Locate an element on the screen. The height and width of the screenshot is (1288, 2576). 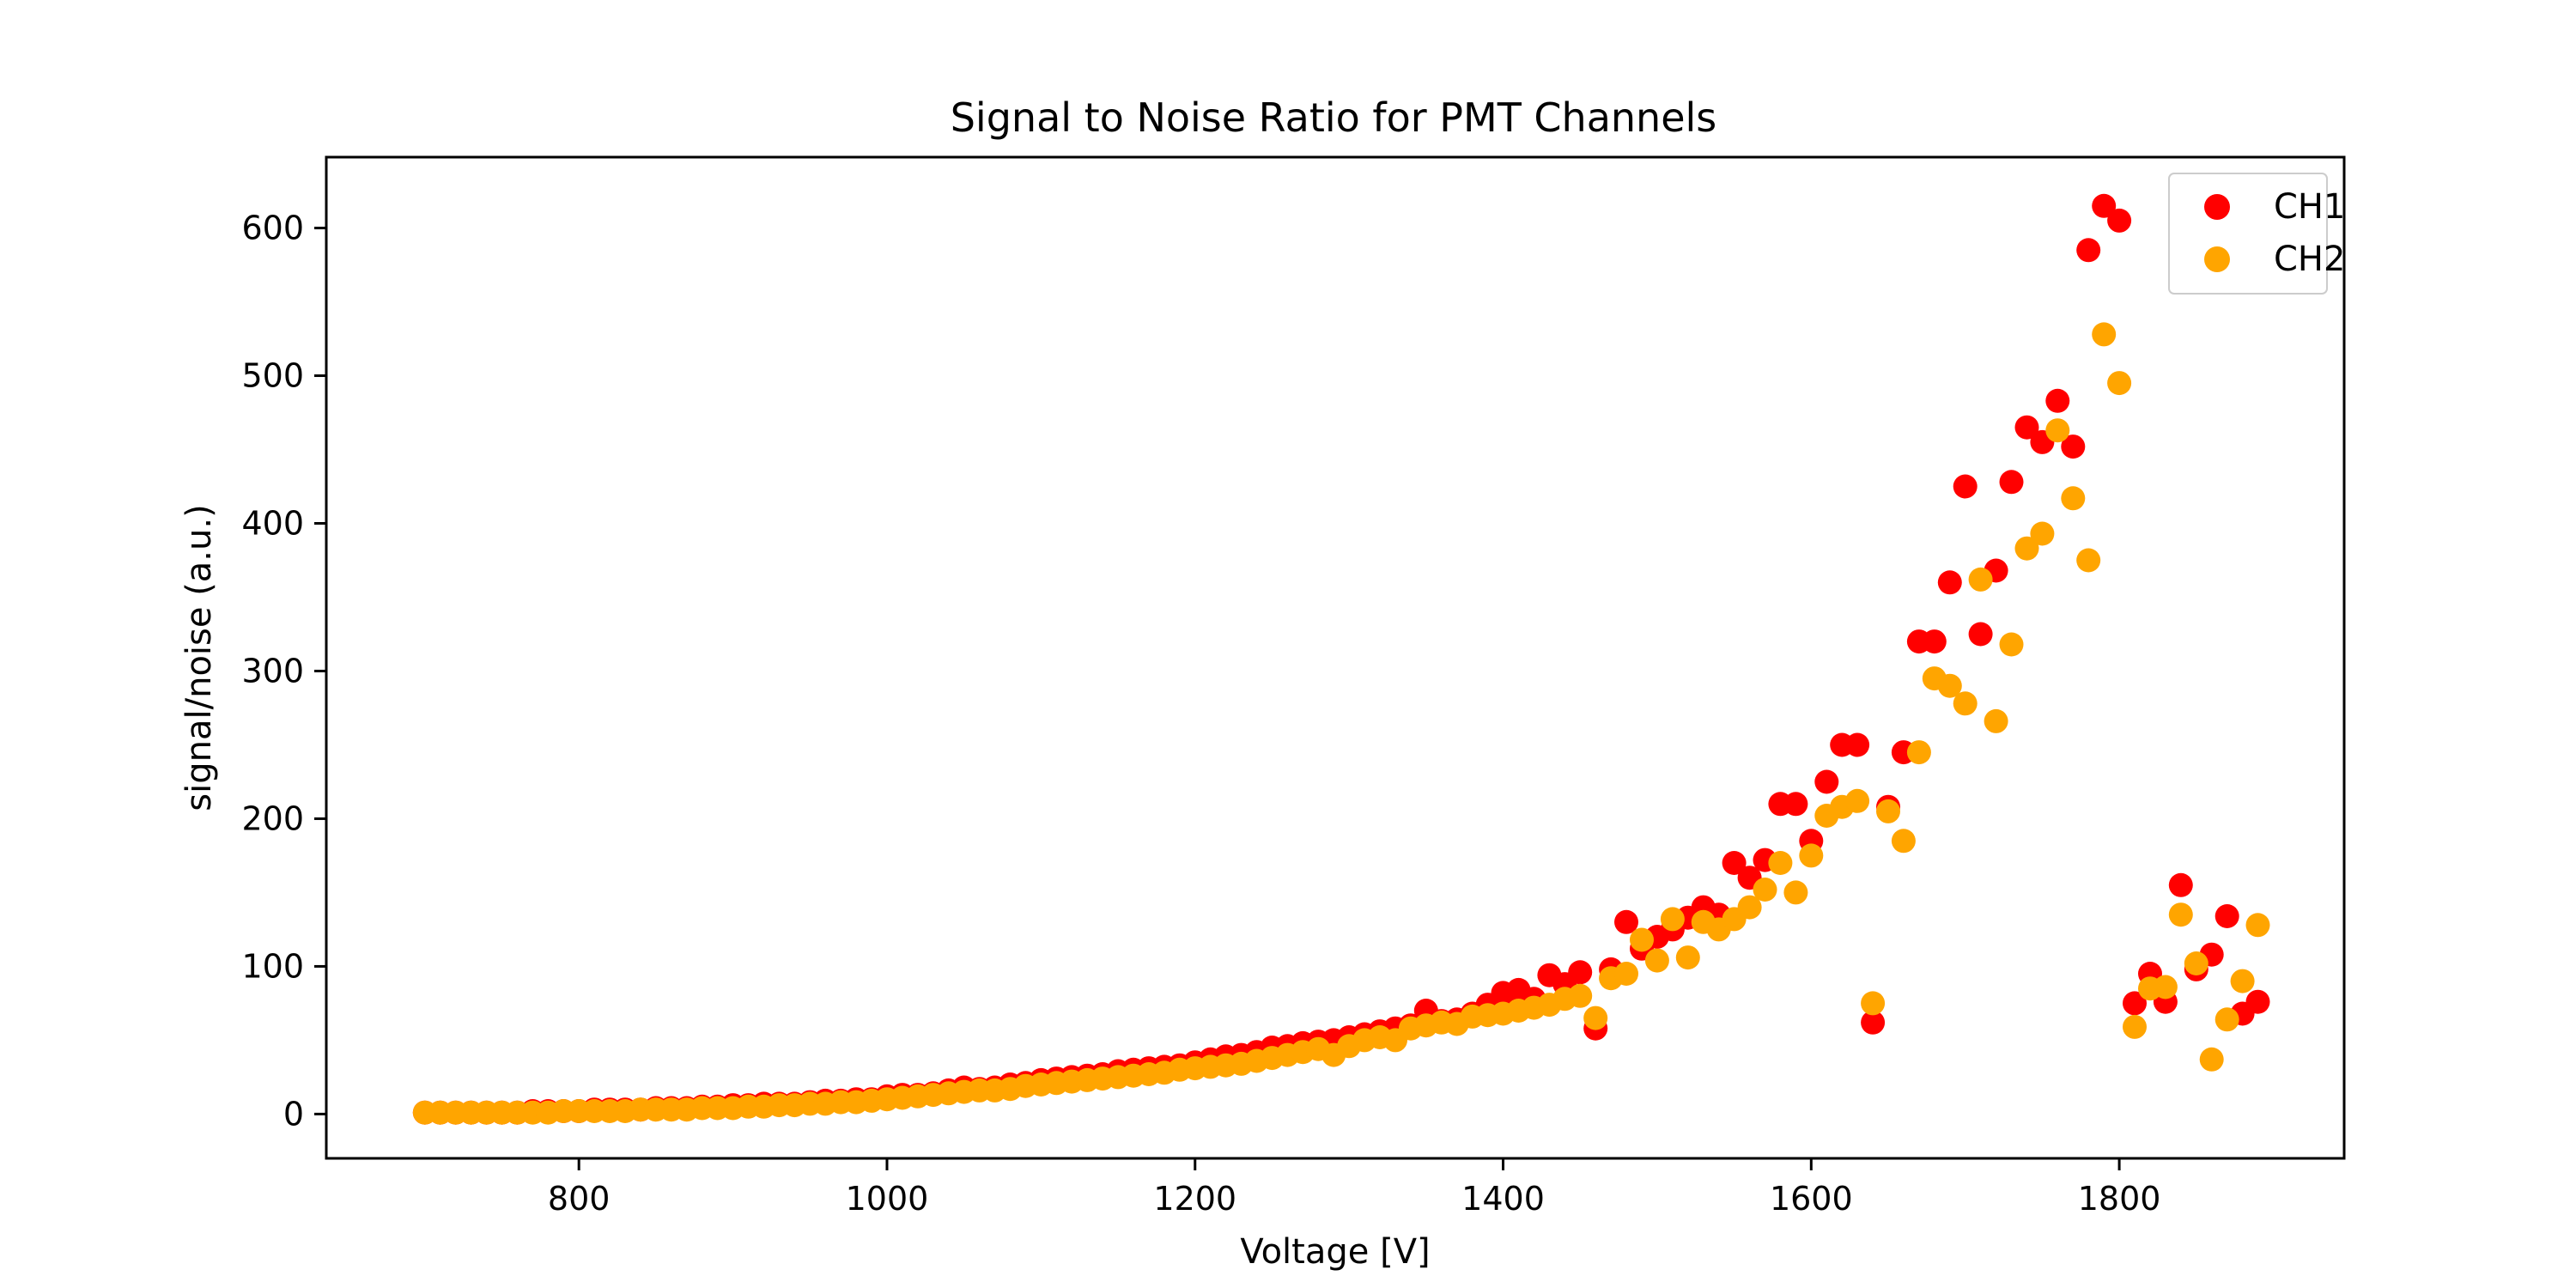
y-tick-label: 100 is located at coordinates (272, 966).